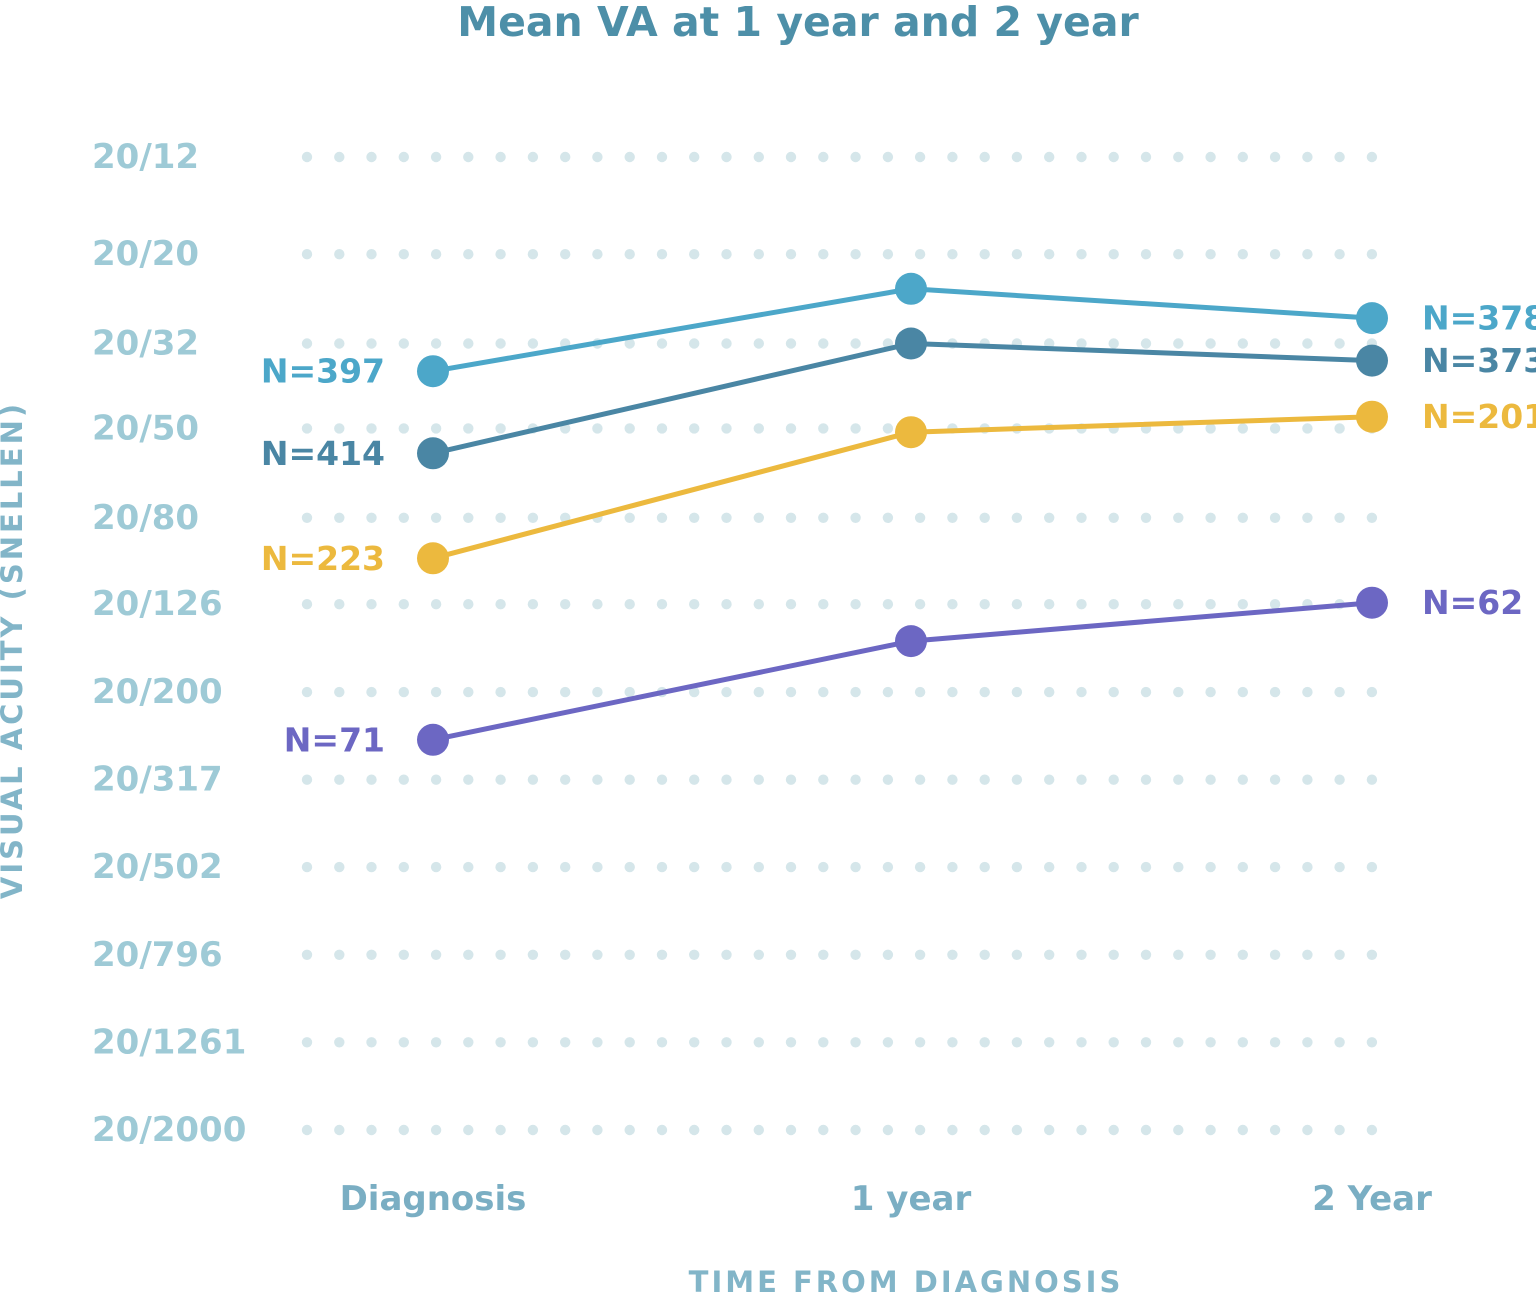 The height and width of the screenshot is (1302, 1536). What do you see at coordinates (157, 867) in the screenshot?
I see `y-tick-label: 20/502` at bounding box center [157, 867].